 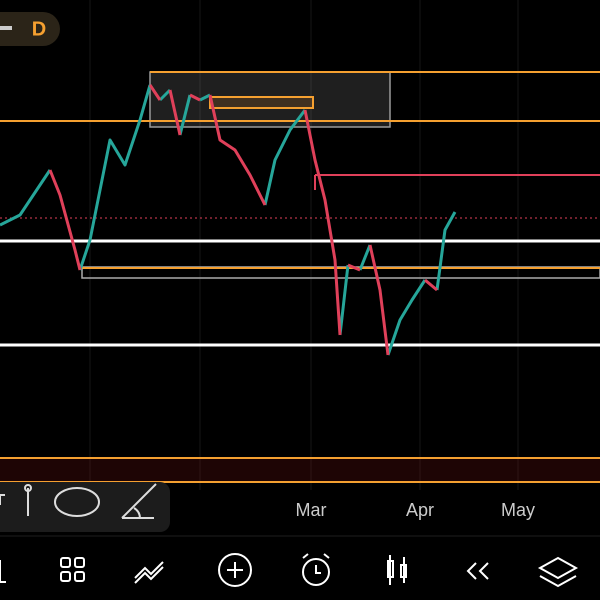 I want to click on timeframe-pill, so click(x=30, y=29).